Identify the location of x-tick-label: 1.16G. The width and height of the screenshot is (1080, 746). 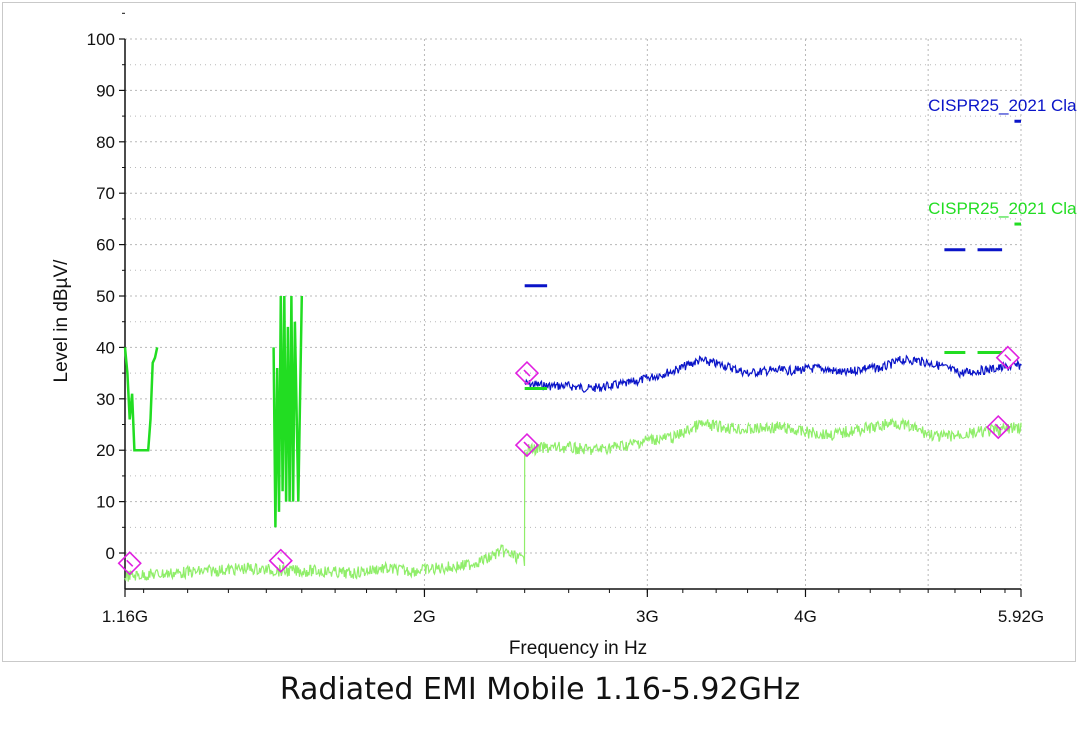
(125, 616).